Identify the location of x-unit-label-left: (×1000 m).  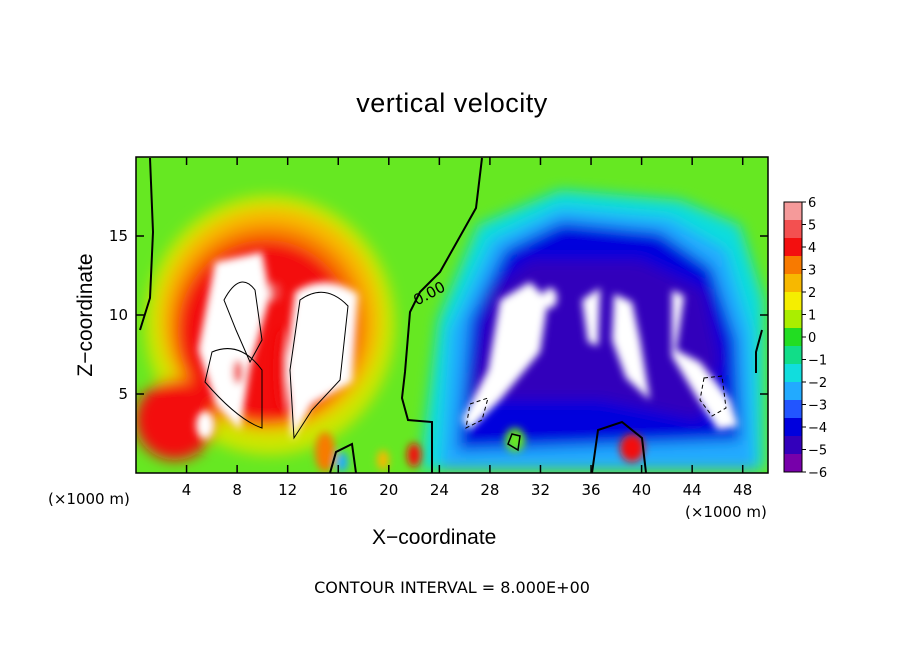
(89, 499).